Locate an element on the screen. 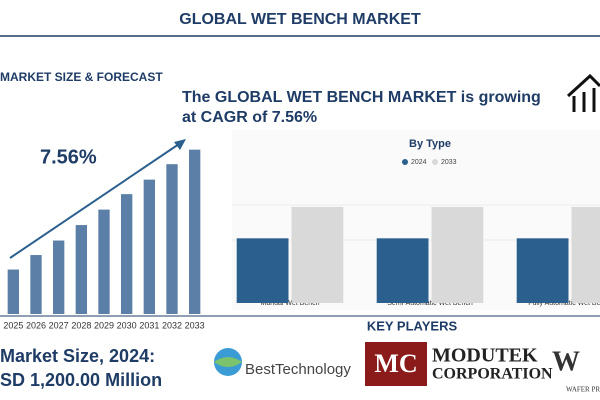 Image resolution: width=600 pixels, height=400 pixels. market-size-value: SD 1,200.00 Million is located at coordinates (81, 380).